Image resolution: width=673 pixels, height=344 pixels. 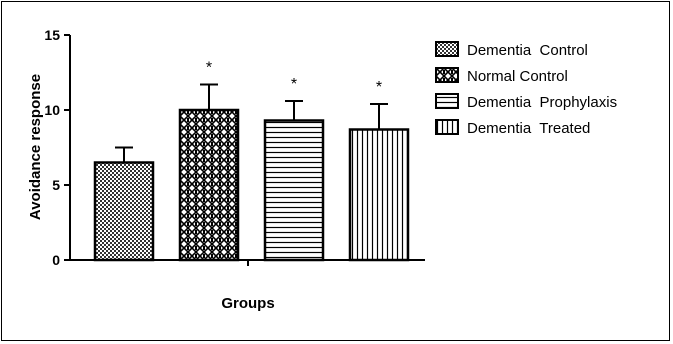 I want to click on legend-label: Dementia Control, so click(x=527, y=50).